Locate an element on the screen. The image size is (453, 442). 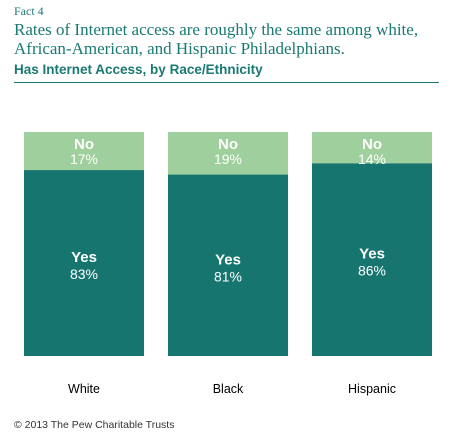
category-label-hispanic: Hispanic is located at coordinates (372, 389).